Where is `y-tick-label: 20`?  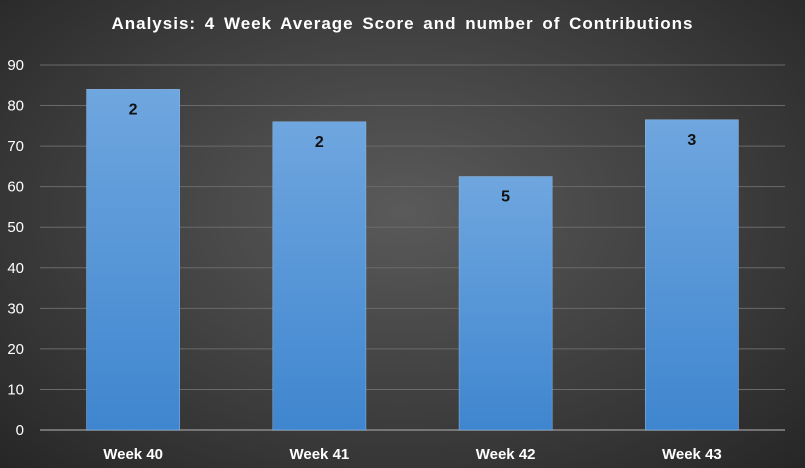 y-tick-label: 20 is located at coordinates (15, 349).